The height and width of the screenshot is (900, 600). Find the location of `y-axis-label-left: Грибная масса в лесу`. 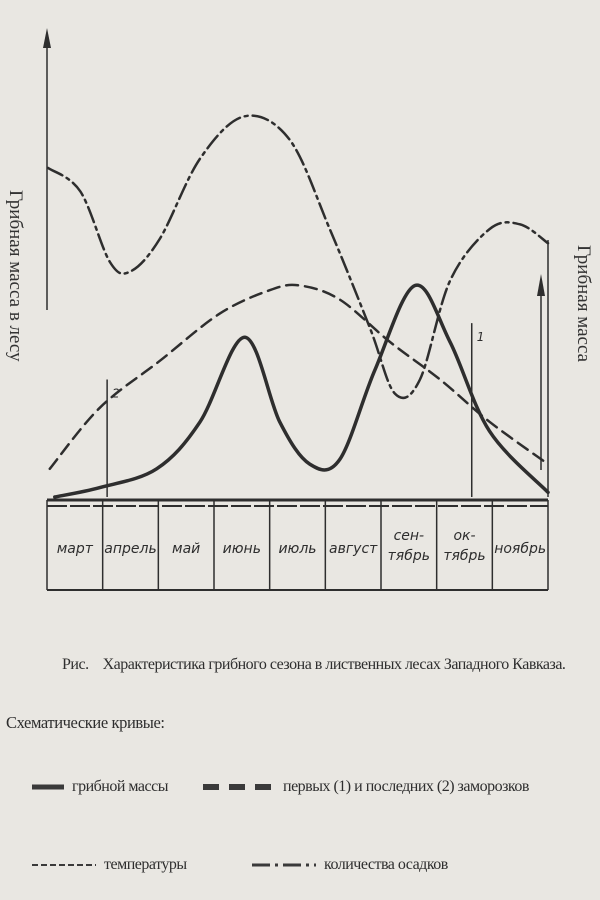

y-axis-label-left: Грибная масса в лесу is located at coordinates (15, 276).